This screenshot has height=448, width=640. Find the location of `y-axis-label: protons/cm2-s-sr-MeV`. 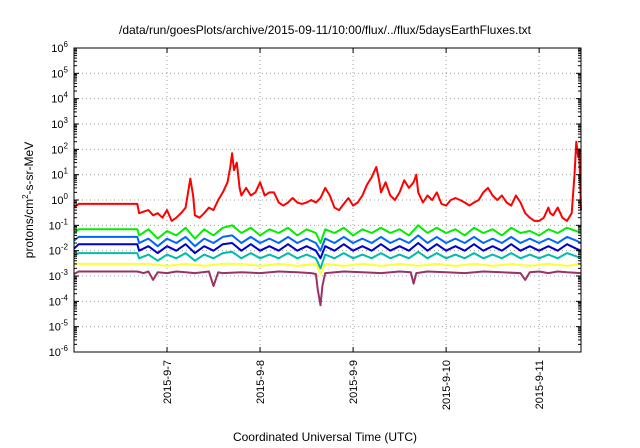

y-axis-label: protons/cm2-s-sr-MeV is located at coordinates (28, 200).